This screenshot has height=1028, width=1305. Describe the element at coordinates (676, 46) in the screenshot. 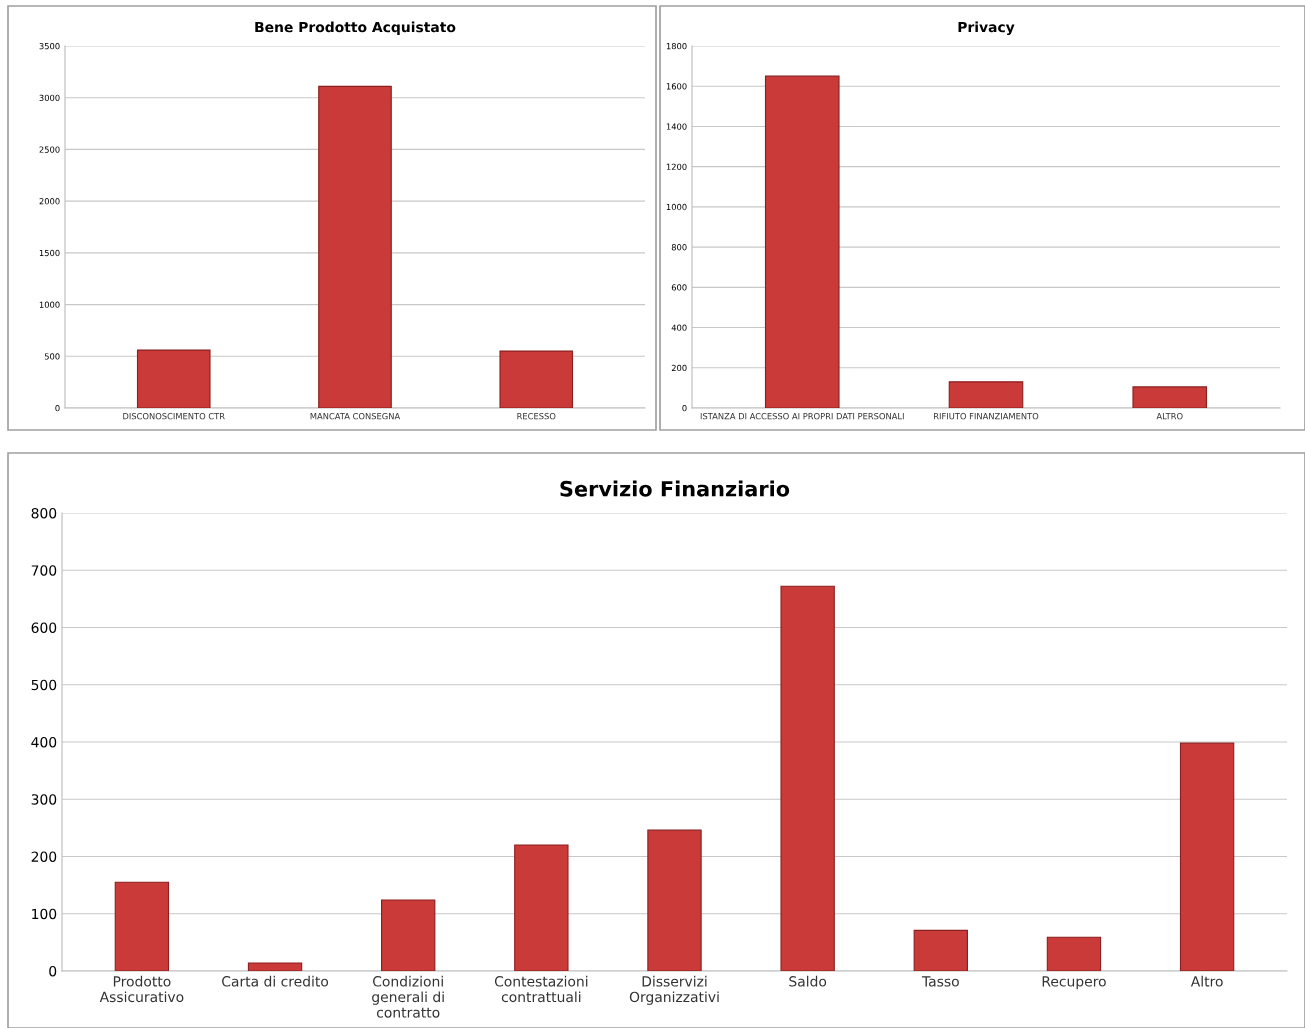

I see `y-tick-label: 1800` at that location.